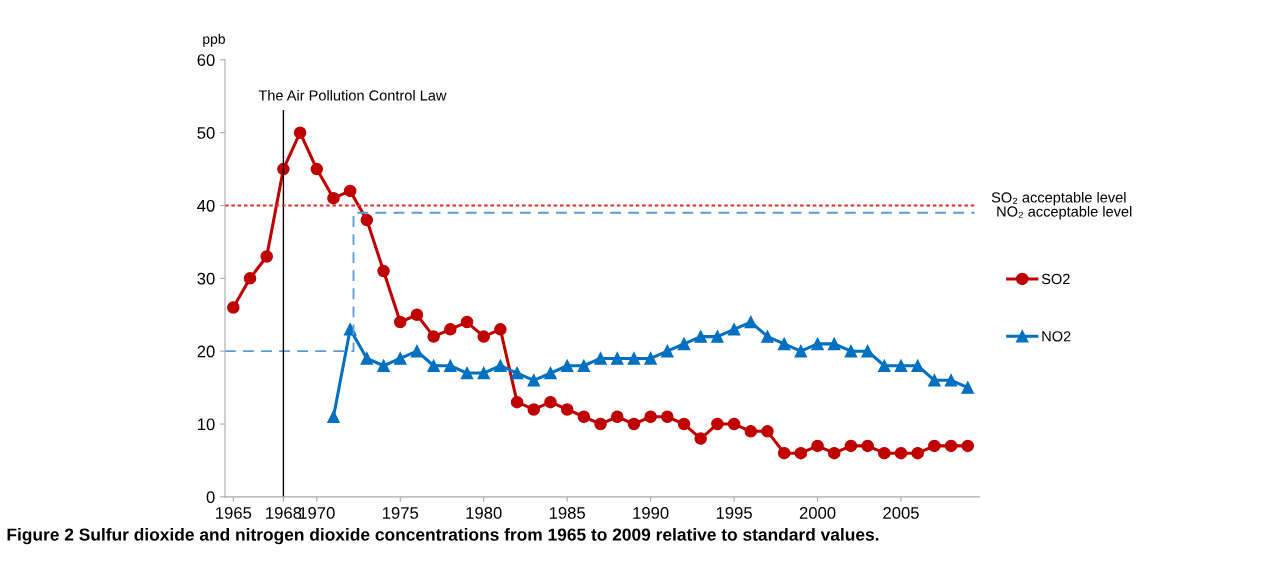 Image resolution: width=1282 pixels, height=564 pixels. What do you see at coordinates (206, 278) in the screenshot?
I see `y-tick-label: 30` at bounding box center [206, 278].